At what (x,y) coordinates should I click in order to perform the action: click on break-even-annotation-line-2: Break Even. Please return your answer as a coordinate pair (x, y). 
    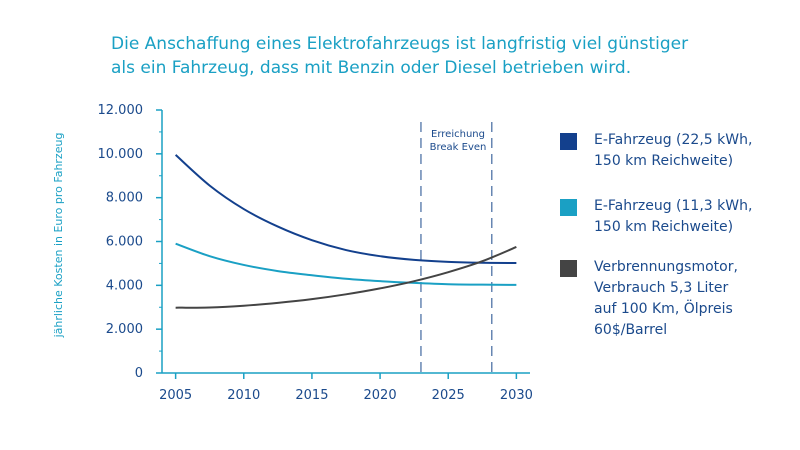
    Looking at the image, I should click on (458, 147).